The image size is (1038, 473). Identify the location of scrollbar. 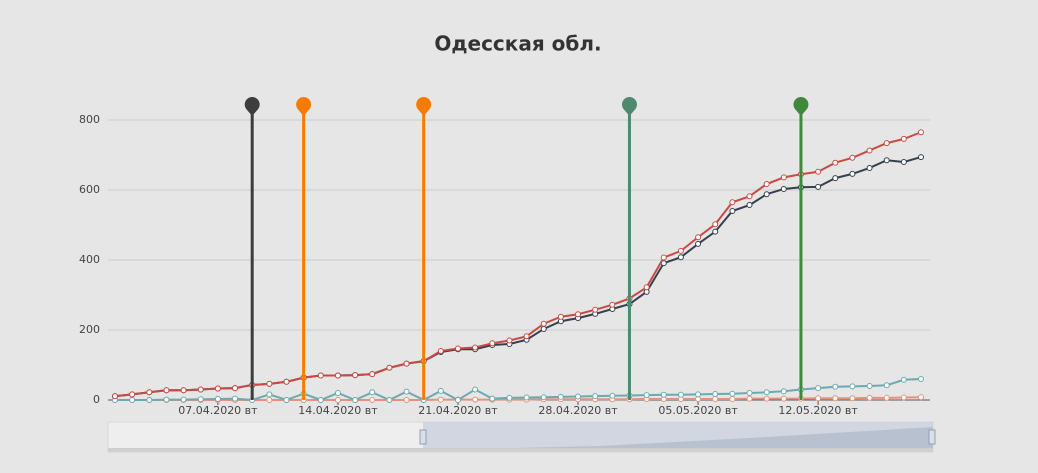
(520, 450).